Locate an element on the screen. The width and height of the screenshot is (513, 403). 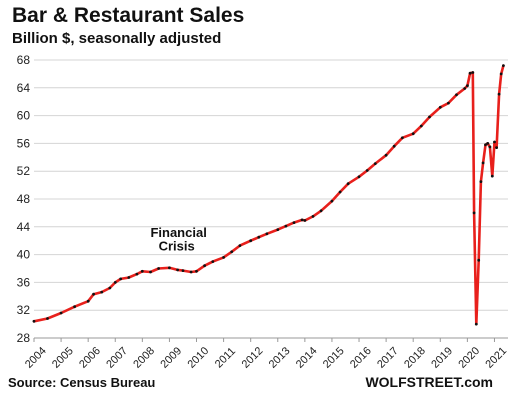
y-tick-labels: 28 32 36 40 44 48 52 56 60 64 68 is located at coordinates (24, 199).